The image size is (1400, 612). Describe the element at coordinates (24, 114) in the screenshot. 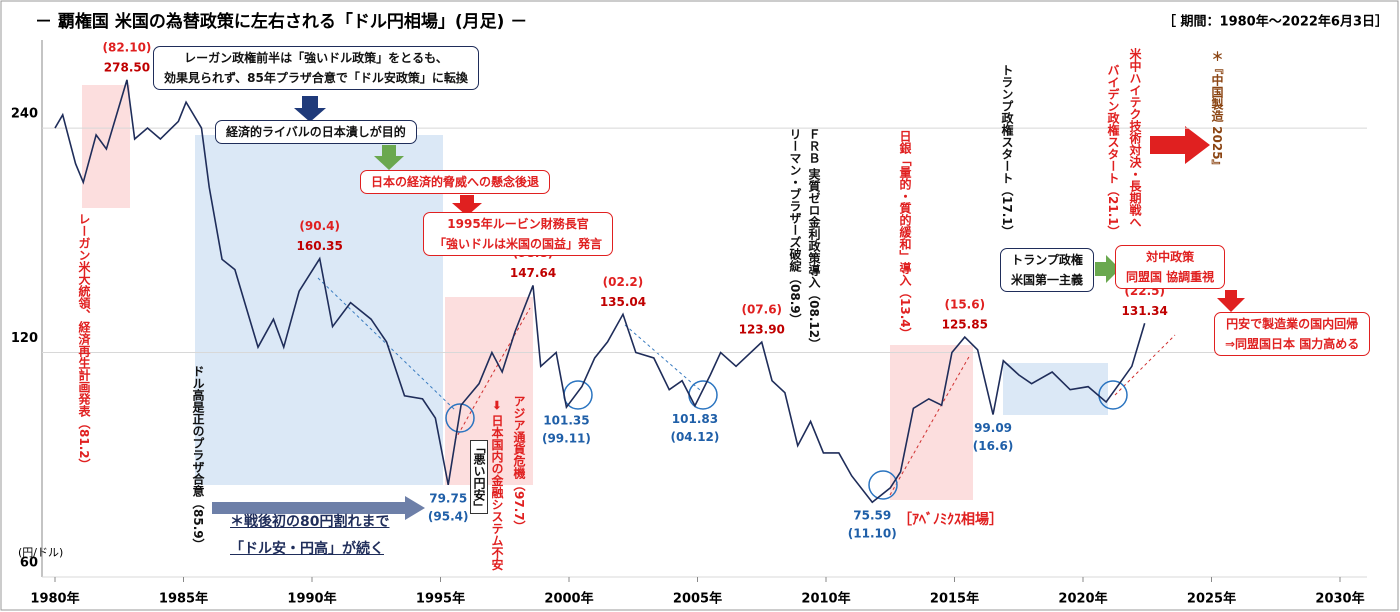

I see `y-tick-label: 240` at that location.